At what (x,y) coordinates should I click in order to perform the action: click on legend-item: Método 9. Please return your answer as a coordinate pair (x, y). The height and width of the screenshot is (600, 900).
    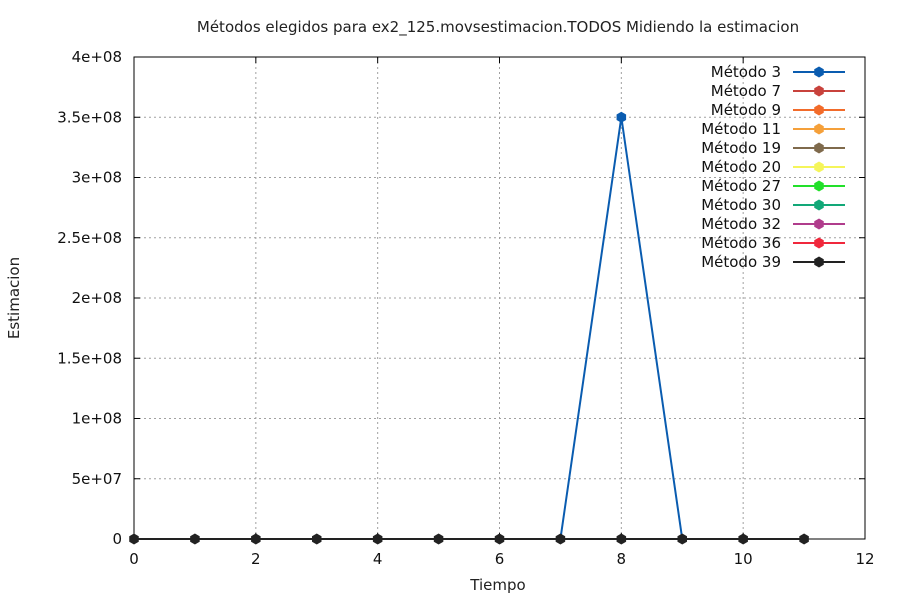
    Looking at the image, I should click on (778, 110).